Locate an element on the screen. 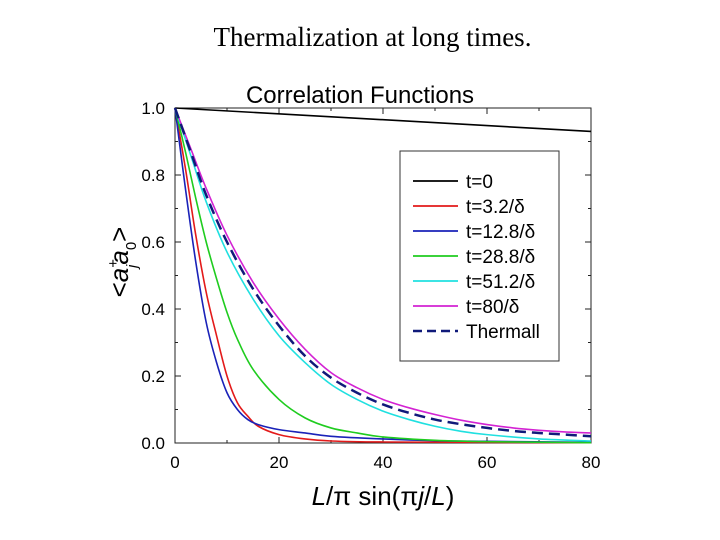  x-axis-label: L/π sin(πj/L) is located at coordinates (383, 496).